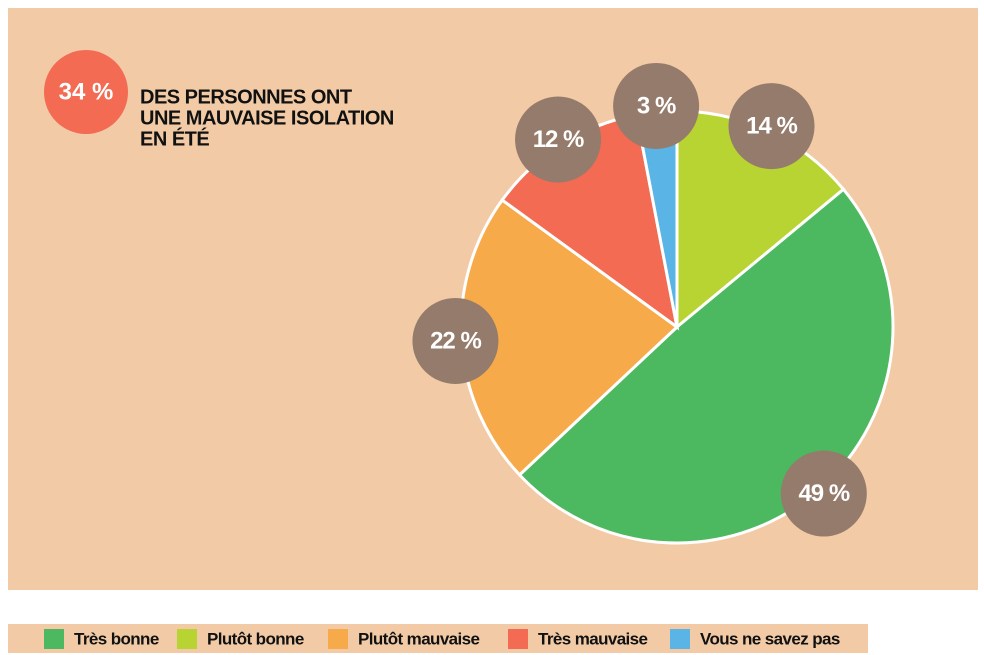 The height and width of the screenshot is (655, 984). I want to click on legend-label: Très bonne, so click(116, 638).